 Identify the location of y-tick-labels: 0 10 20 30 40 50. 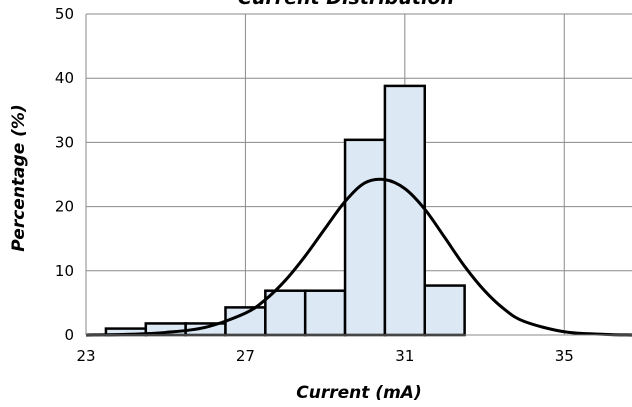
(64, 174).